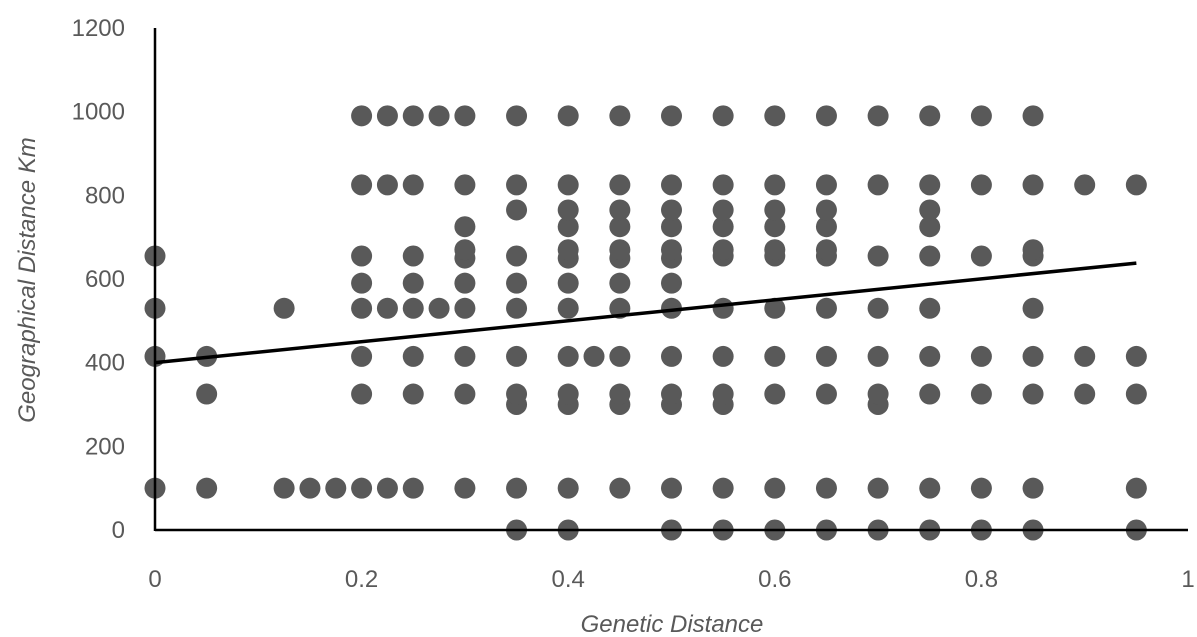 Image resolution: width=1197 pixels, height=637 pixels. Describe the element at coordinates (672, 624) in the screenshot. I see `x-axis-title: Genetic Distance` at that location.